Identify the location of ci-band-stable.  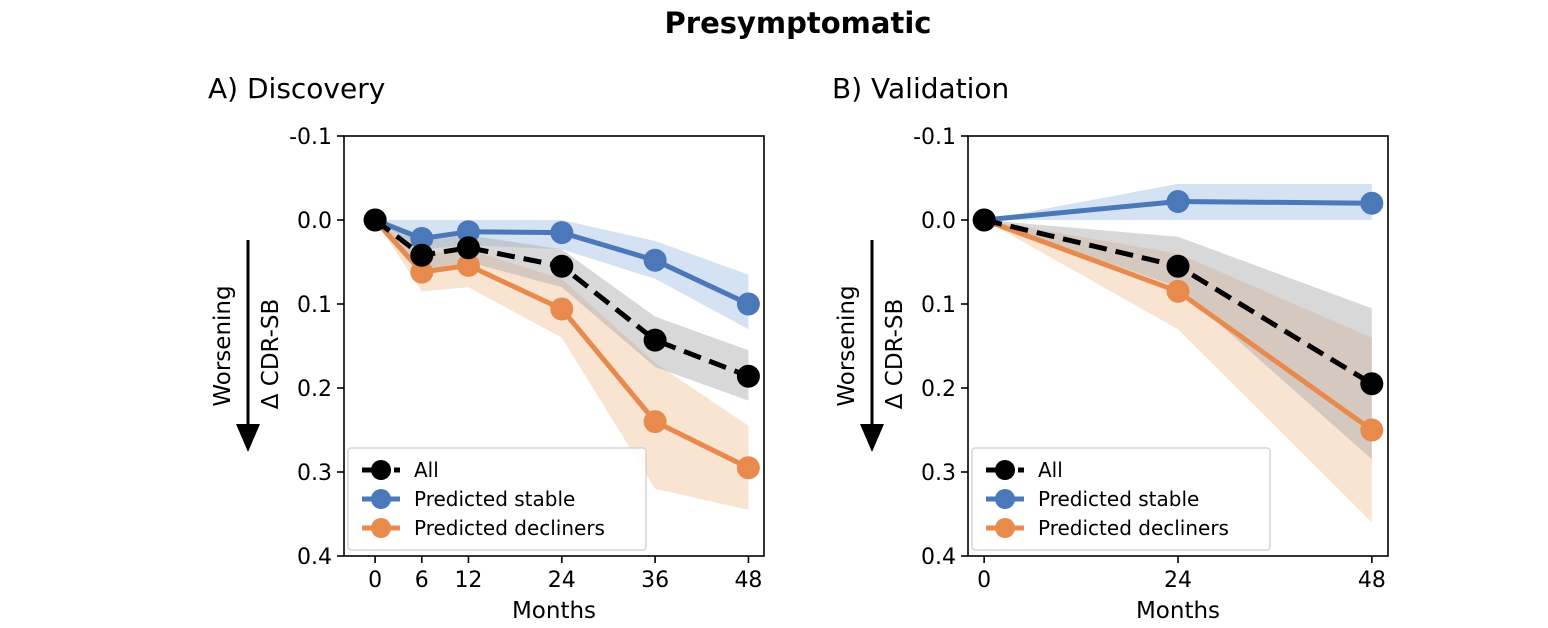
(562, 275).